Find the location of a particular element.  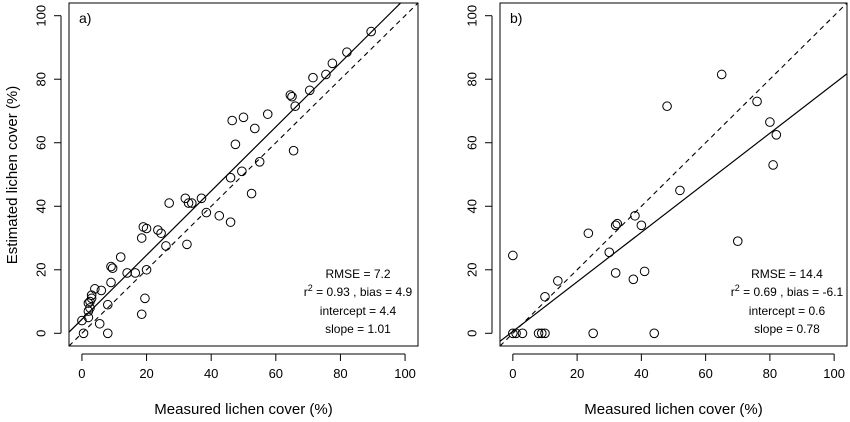

chart-1-panel-label: b) is located at coordinates (516, 18).